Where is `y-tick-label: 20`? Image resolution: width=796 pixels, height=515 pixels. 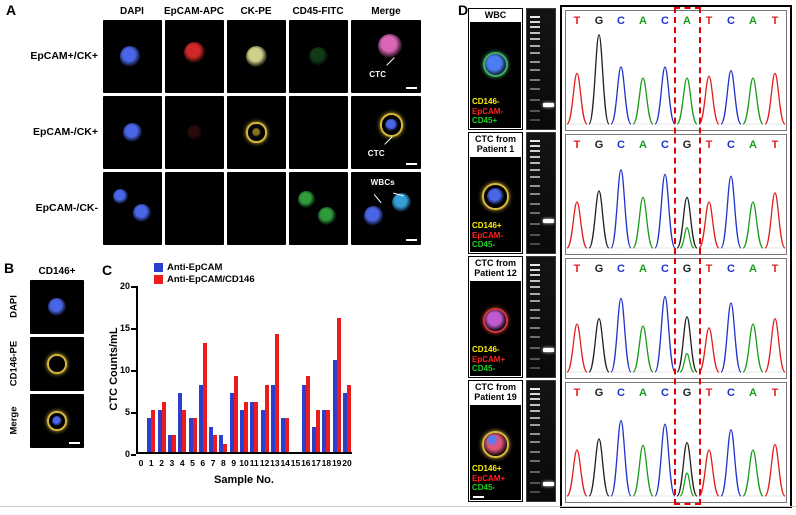 y-tick-label: 20 is located at coordinates (124, 286).